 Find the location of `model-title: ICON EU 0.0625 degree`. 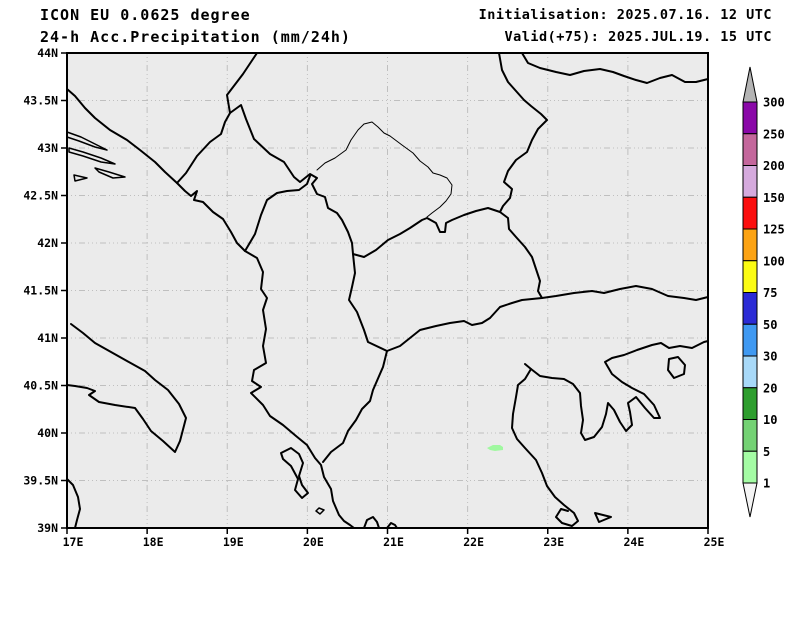

model-title: ICON EU 0.0625 degree is located at coordinates (145, 15).